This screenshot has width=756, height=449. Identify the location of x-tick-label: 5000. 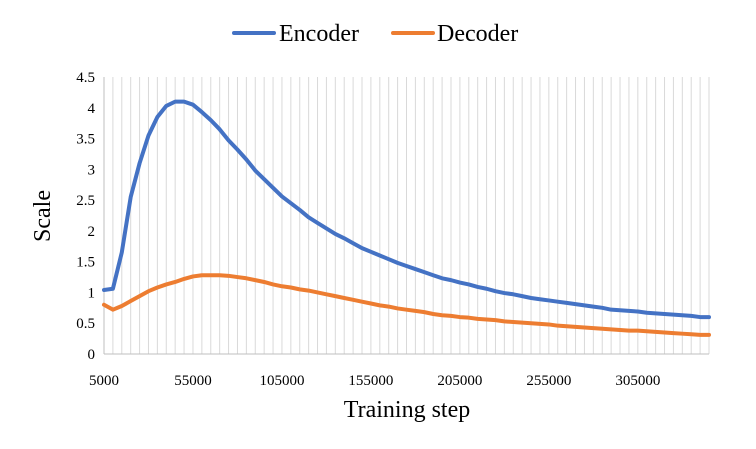
(104, 381).